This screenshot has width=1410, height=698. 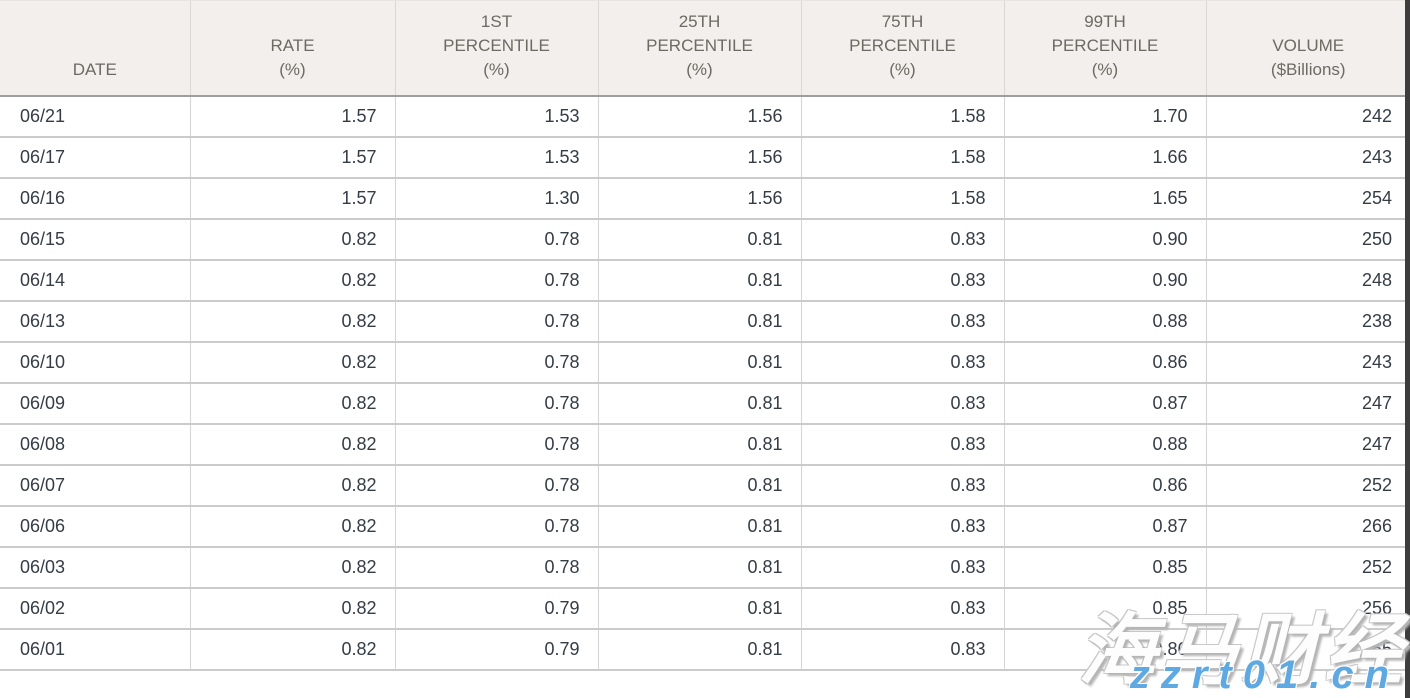 What do you see at coordinates (95, 649) in the screenshot?
I see `date-cell: 06/01` at bounding box center [95, 649].